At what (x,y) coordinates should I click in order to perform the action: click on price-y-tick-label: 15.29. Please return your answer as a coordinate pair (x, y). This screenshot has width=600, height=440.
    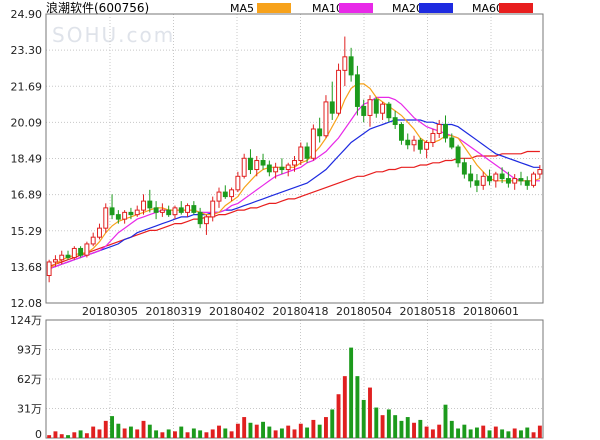
    Looking at the image, I should click on (27, 231).